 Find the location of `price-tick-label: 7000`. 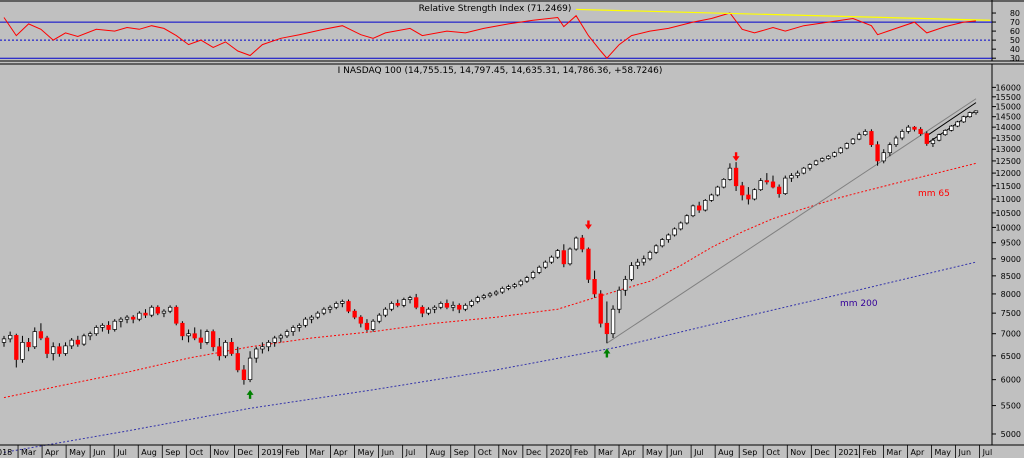

price-tick-label: 7000 is located at coordinates (1011, 334).